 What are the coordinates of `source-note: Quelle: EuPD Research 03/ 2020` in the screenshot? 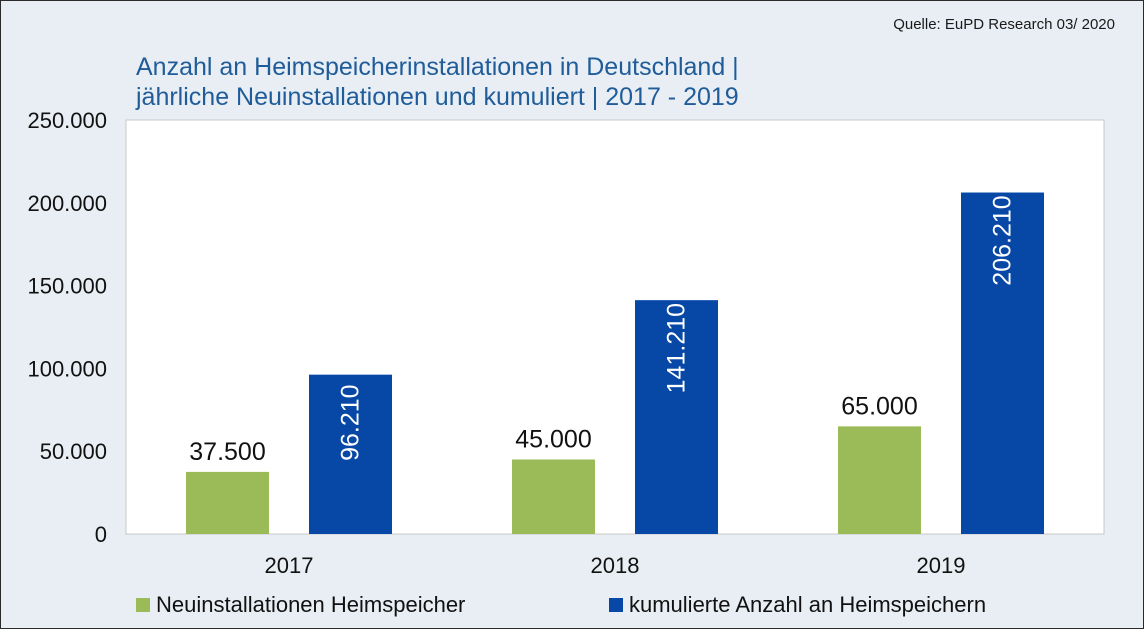 It's located at (1004, 24).